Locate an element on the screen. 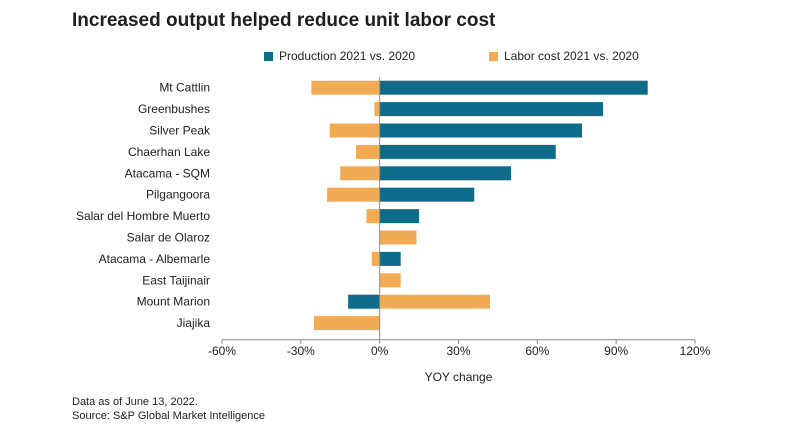  legend-label-labor: Labor cost 2021 vs. 2020 is located at coordinates (571, 56).